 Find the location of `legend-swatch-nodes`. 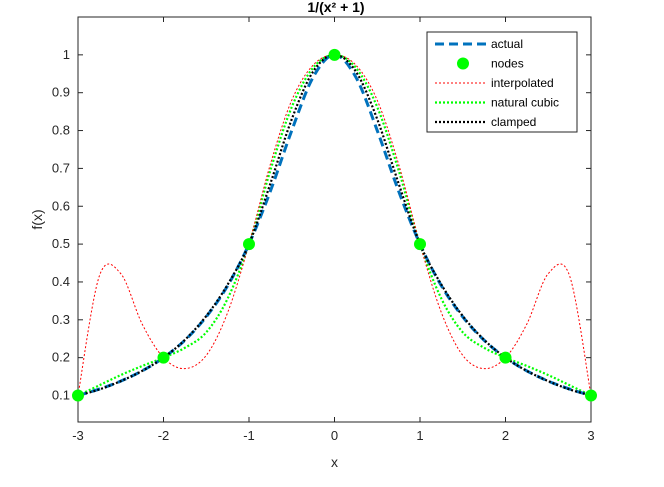

legend-swatch-nodes is located at coordinates (463, 63).